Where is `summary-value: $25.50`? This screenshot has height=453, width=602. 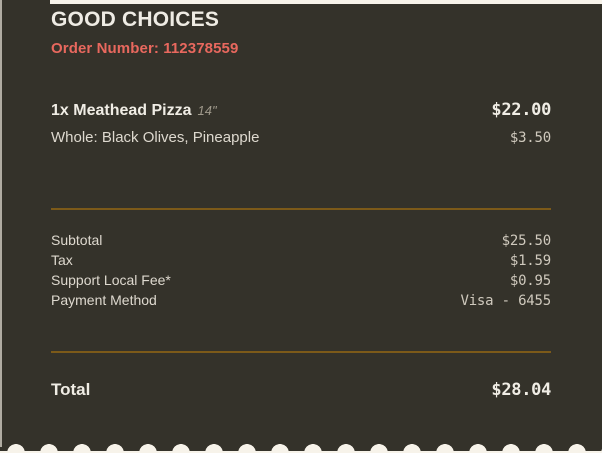
summary-value: $25.50 is located at coordinates (526, 241).